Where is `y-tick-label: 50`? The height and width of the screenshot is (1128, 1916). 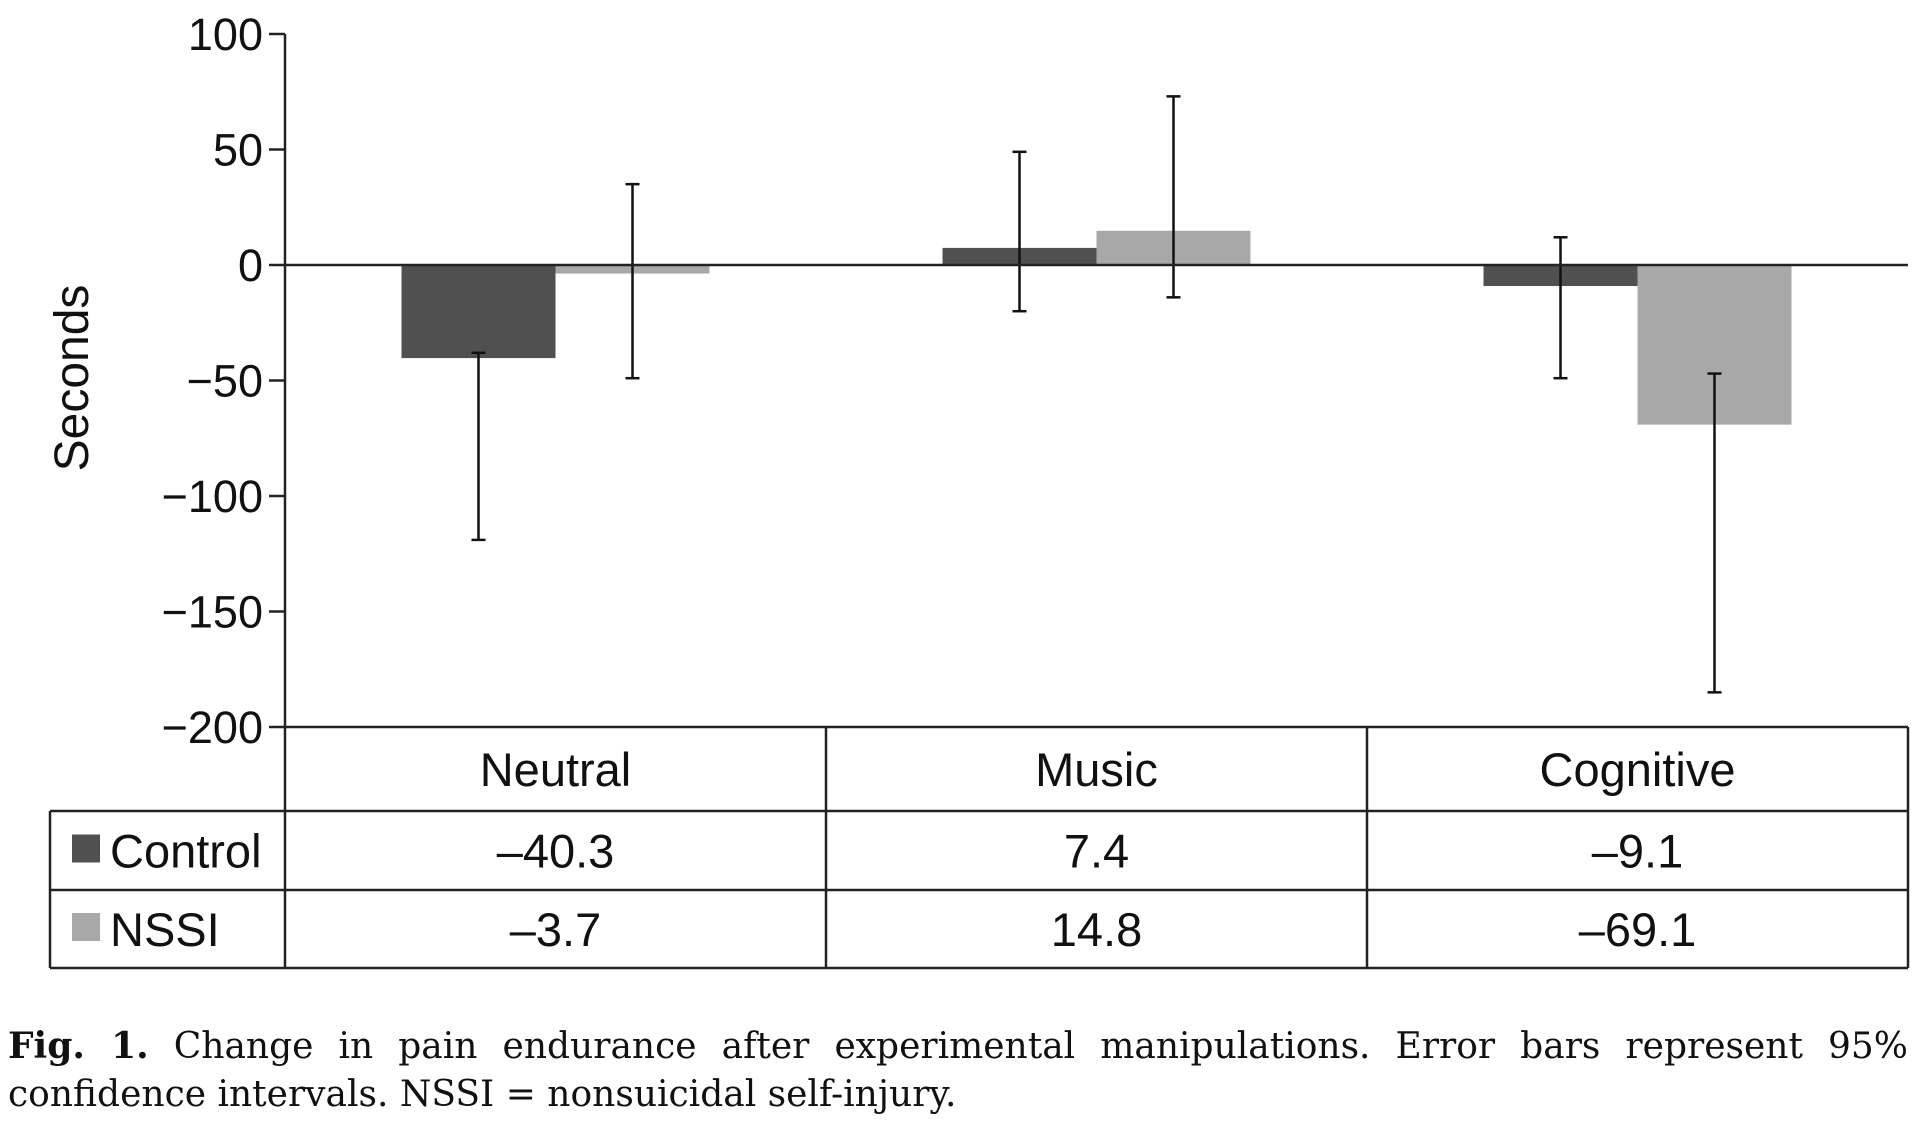
y-tick-label: 50 is located at coordinates (238, 150).